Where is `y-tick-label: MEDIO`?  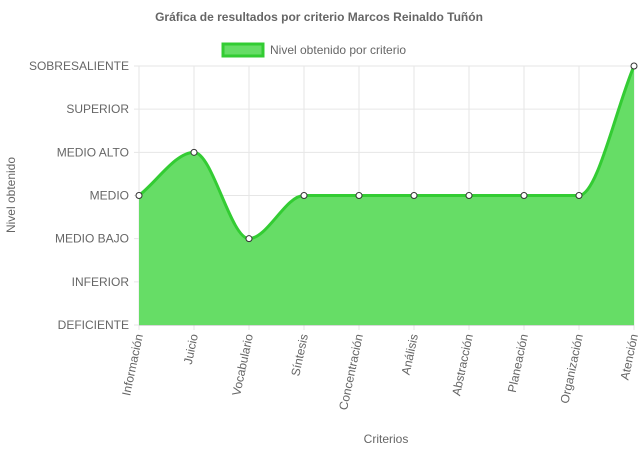
y-tick-label: MEDIO is located at coordinates (109, 196).